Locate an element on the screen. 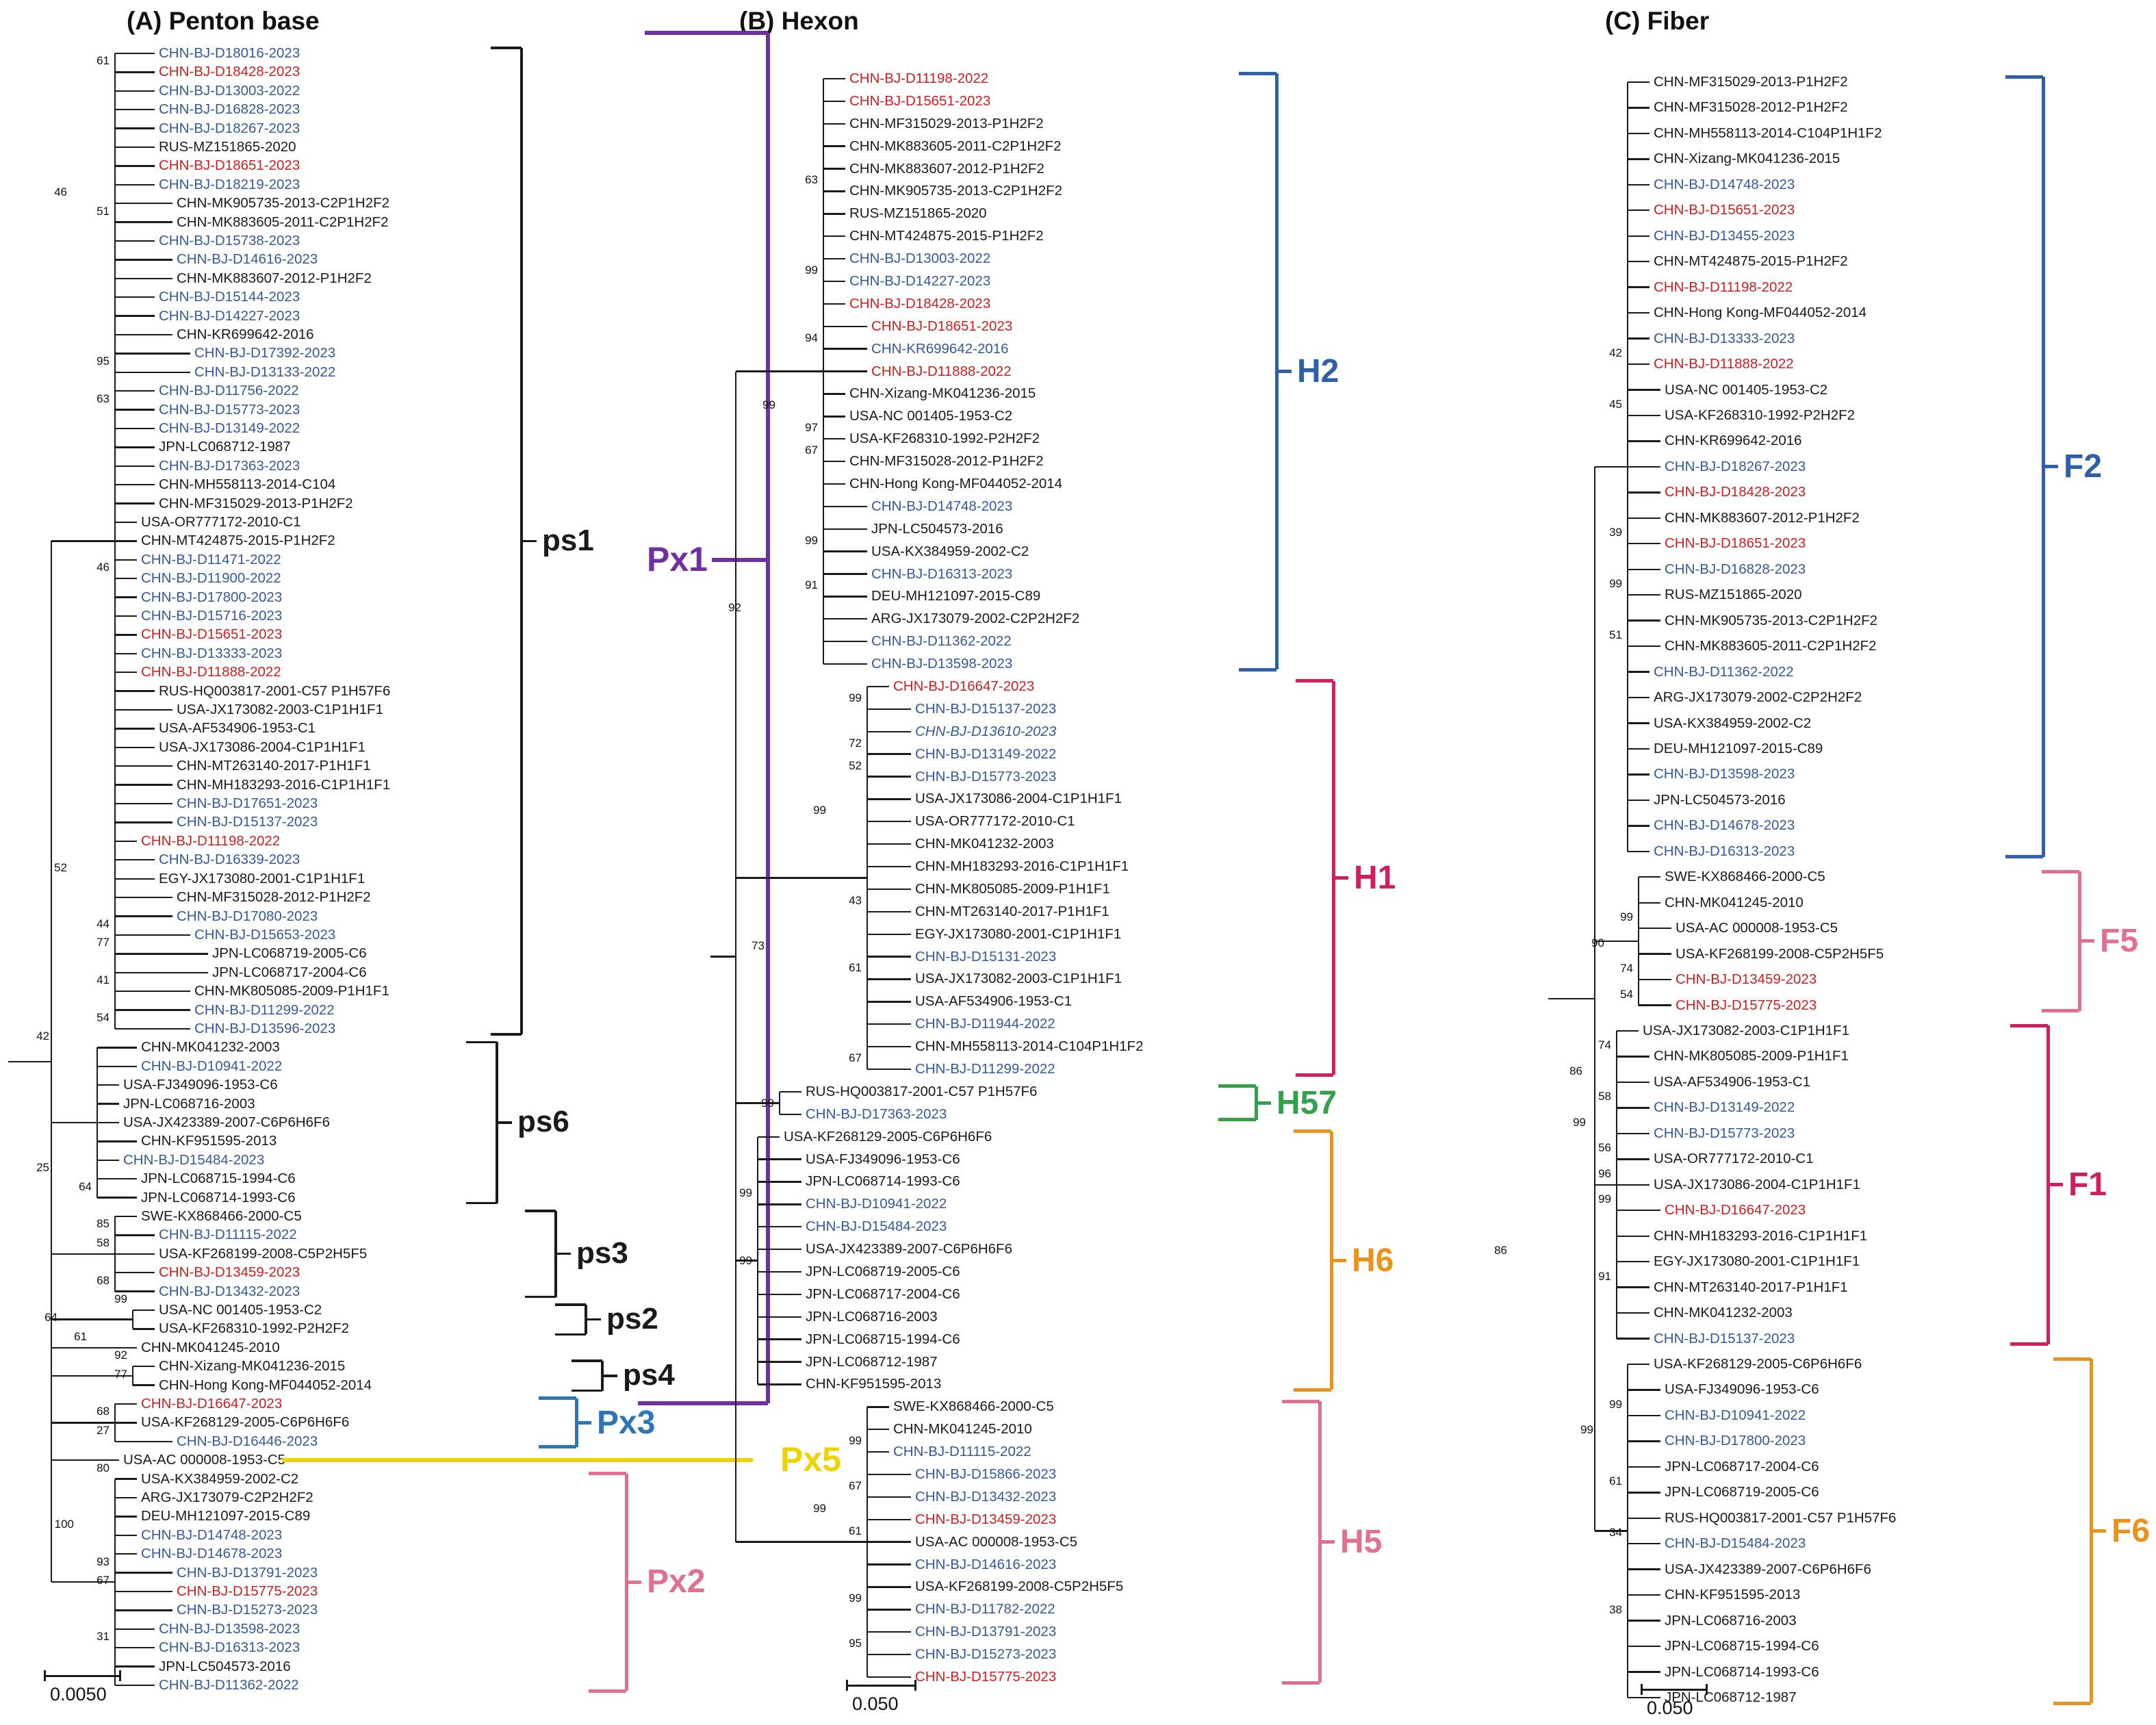 Image resolution: width=2156 pixels, height=1725 pixels. taxon-label: CHN-BJ-D11782-2022 is located at coordinates (985, 1609).